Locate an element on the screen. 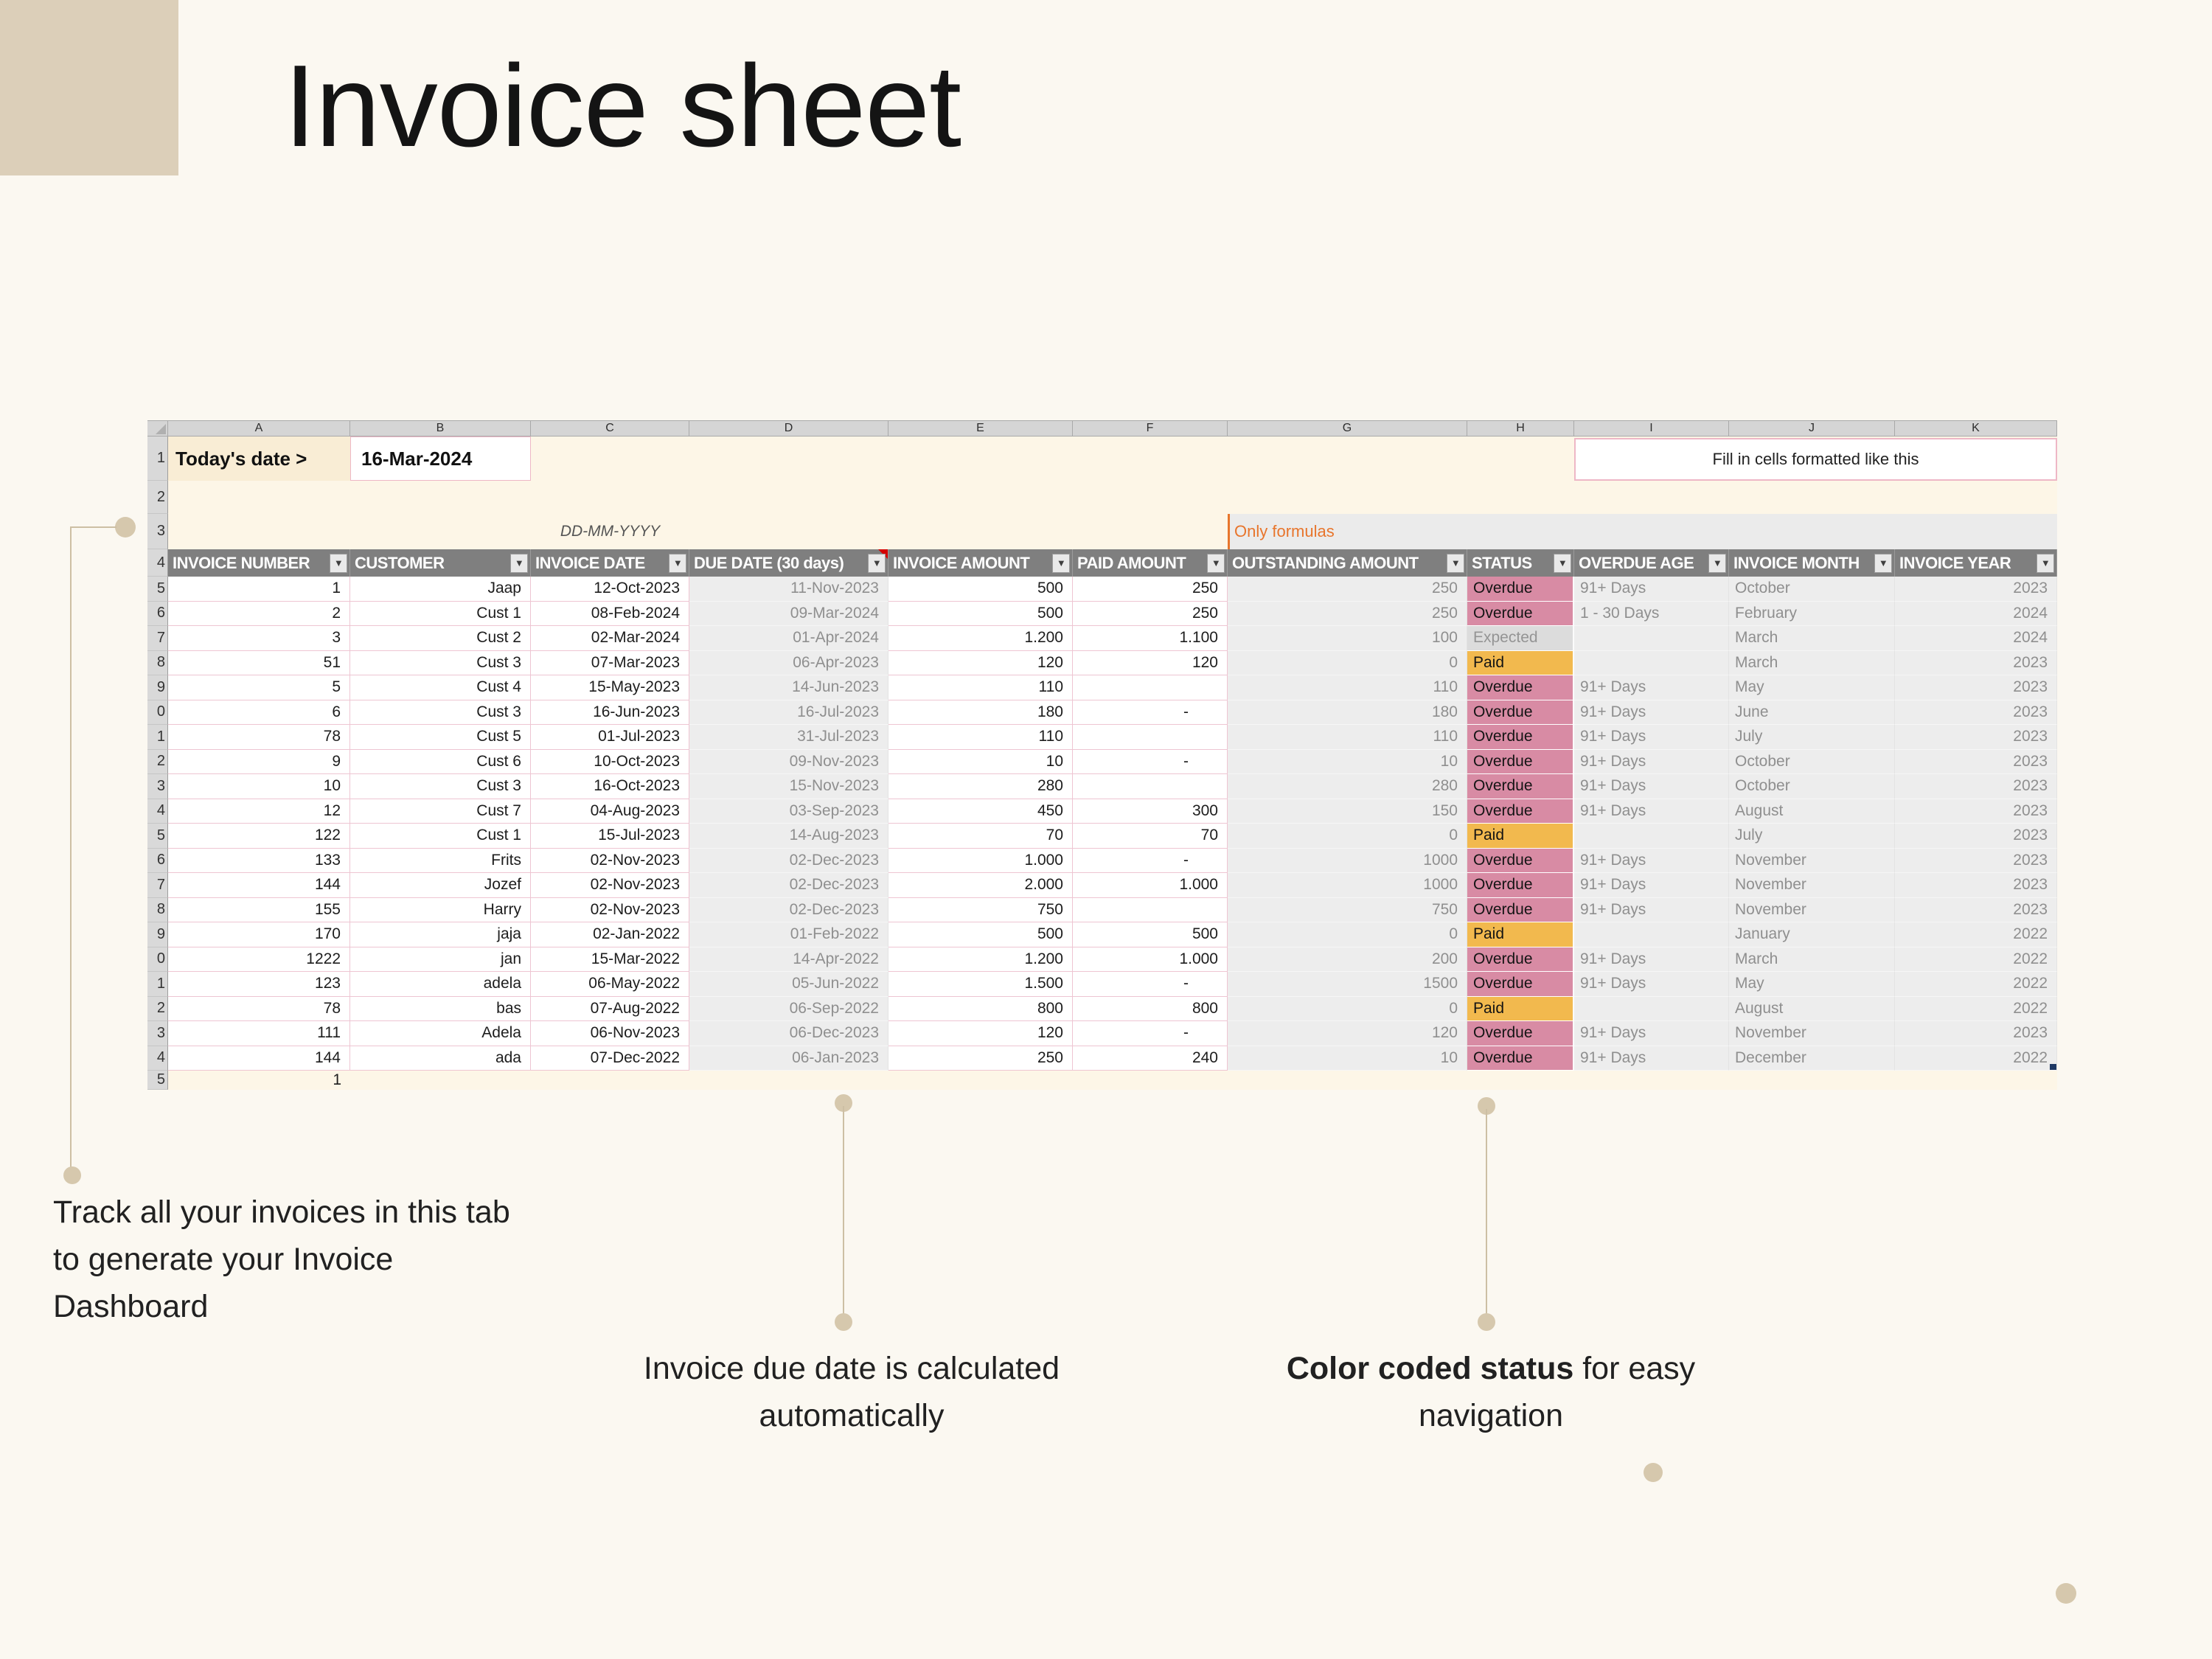 This screenshot has height=1659, width=2212. row-header: 7 is located at coordinates (157, 638).